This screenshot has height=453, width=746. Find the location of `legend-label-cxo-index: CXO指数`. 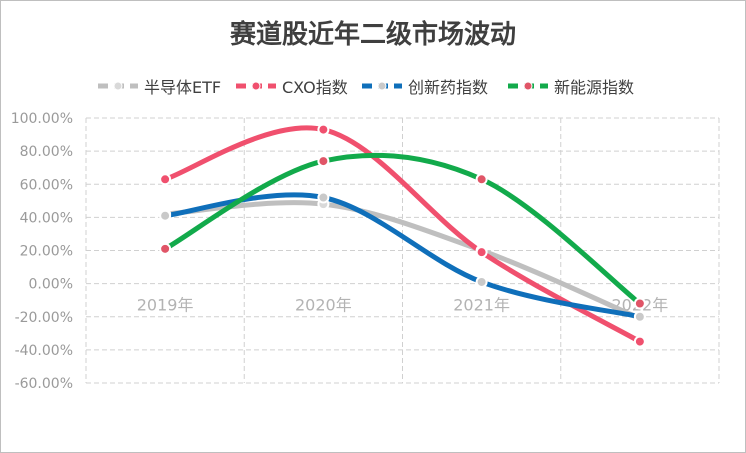

legend-label-cxo-index: CXO指数 is located at coordinates (315, 87).